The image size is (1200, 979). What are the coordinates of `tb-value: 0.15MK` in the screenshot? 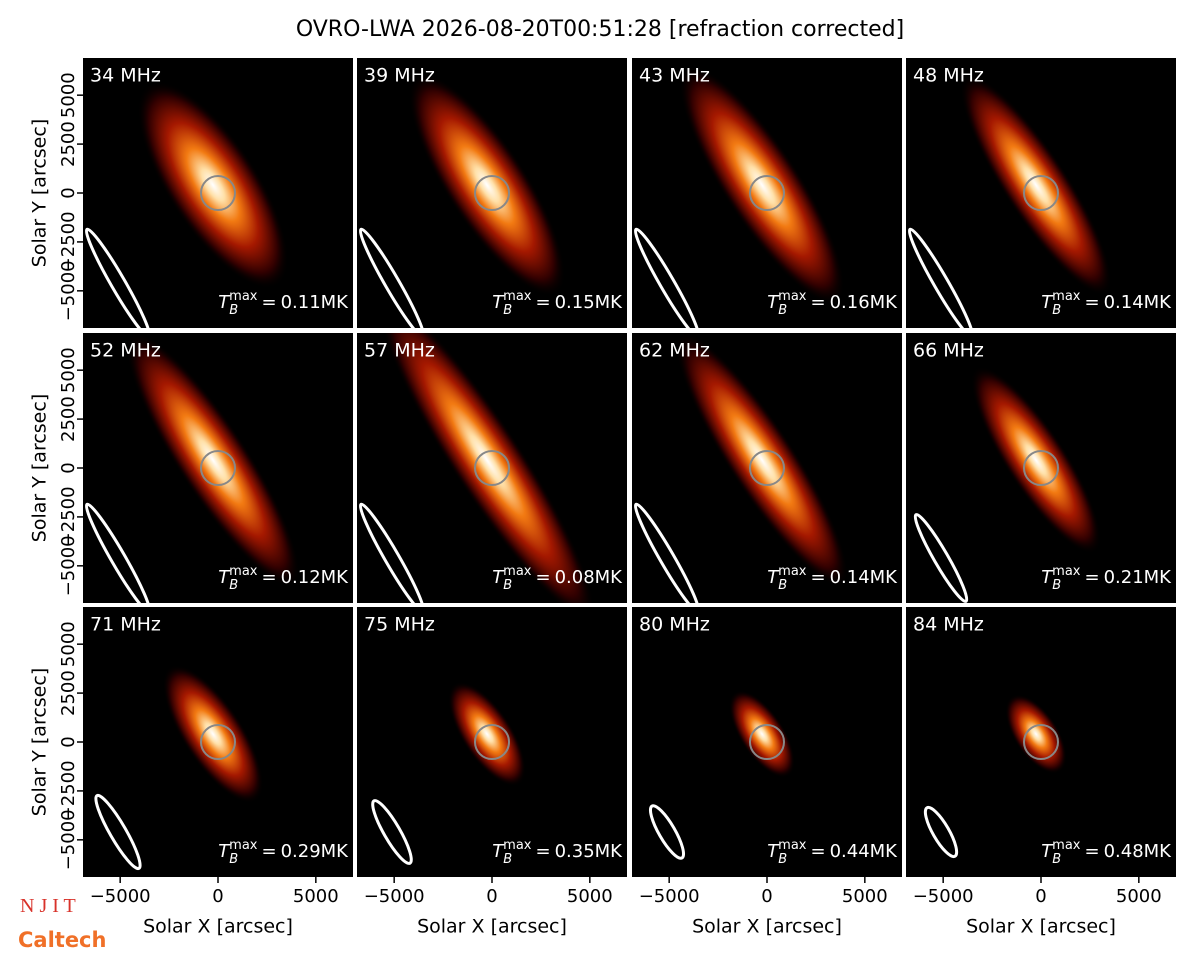 It's located at (589, 302).